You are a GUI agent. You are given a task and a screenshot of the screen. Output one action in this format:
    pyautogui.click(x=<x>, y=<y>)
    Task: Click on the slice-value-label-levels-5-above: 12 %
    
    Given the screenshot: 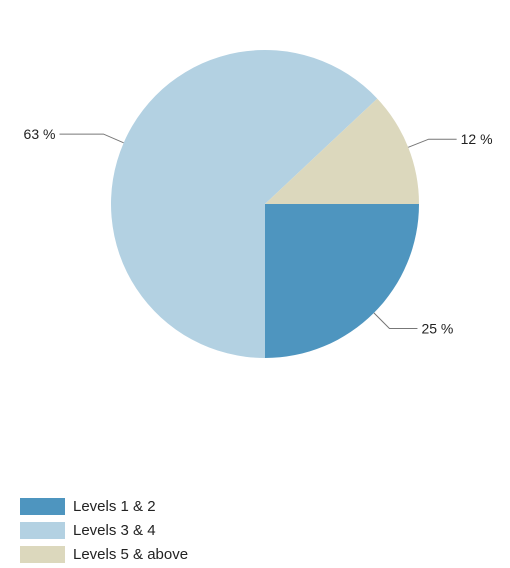 What is the action you would take?
    pyautogui.click(x=477, y=139)
    